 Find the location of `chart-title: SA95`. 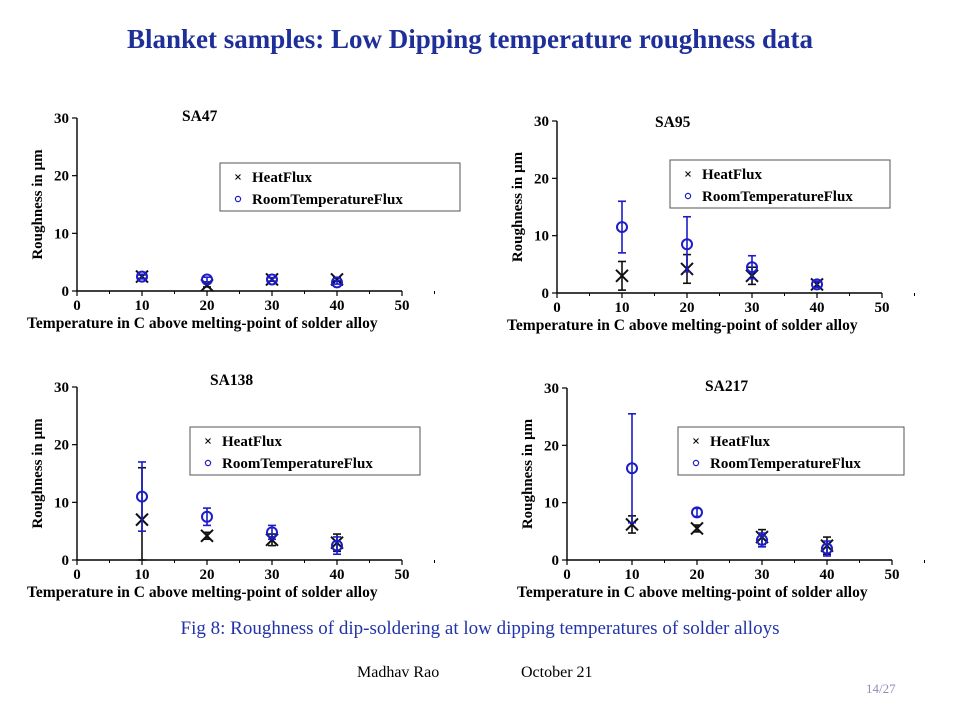

chart-title: SA95 is located at coordinates (673, 122).